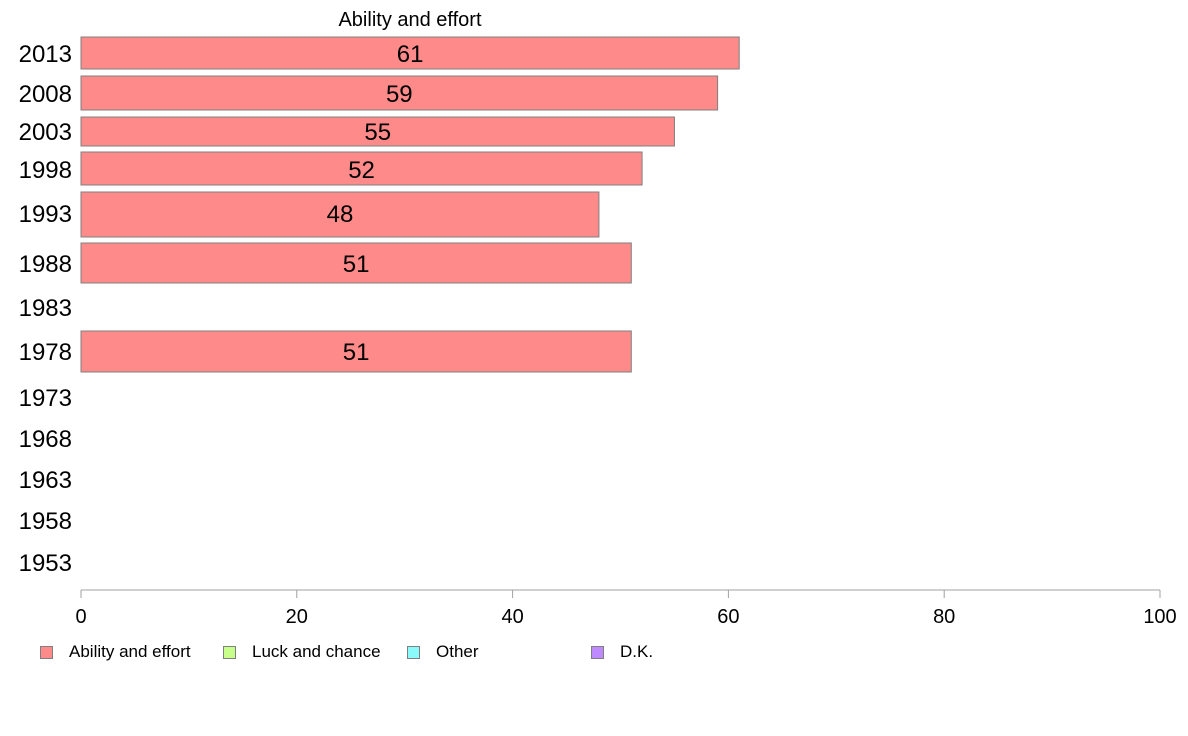 The image size is (1188, 736). Describe the element at coordinates (45, 132) in the screenshot. I see `y-tick-label: 2003` at that location.